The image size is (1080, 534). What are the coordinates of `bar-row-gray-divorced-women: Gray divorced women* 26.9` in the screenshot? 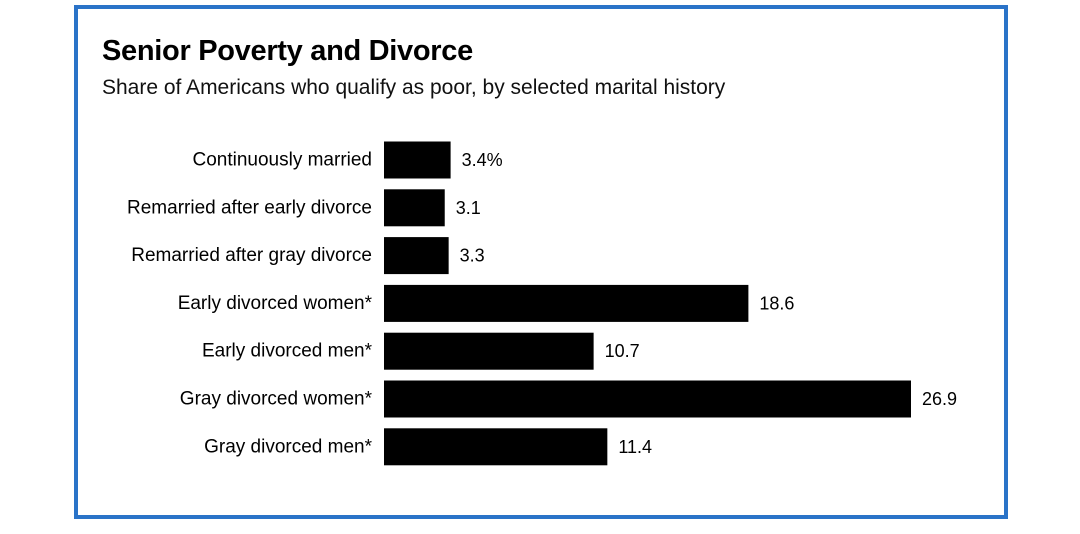 It's located at (568, 399).